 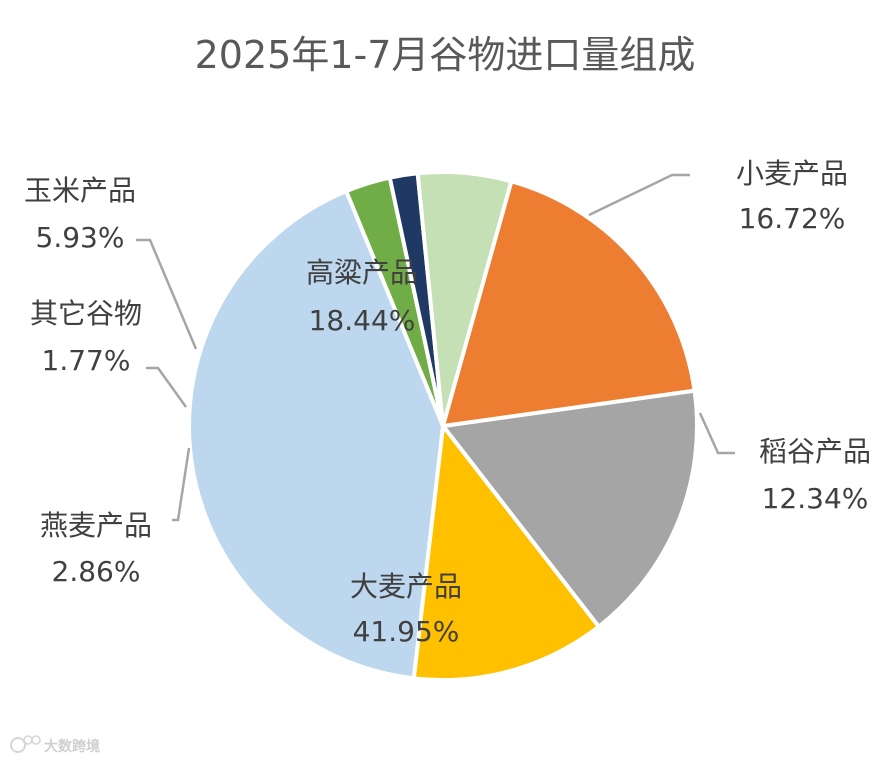 What do you see at coordinates (406, 631) in the screenshot?
I see `slice-percent-label: 41.95%` at bounding box center [406, 631].